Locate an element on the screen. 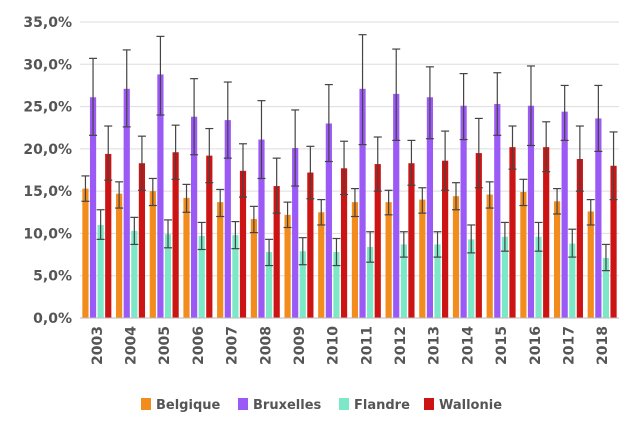 The width and height of the screenshot is (635, 435). bar-flandre-2009 is located at coordinates (302, 284).